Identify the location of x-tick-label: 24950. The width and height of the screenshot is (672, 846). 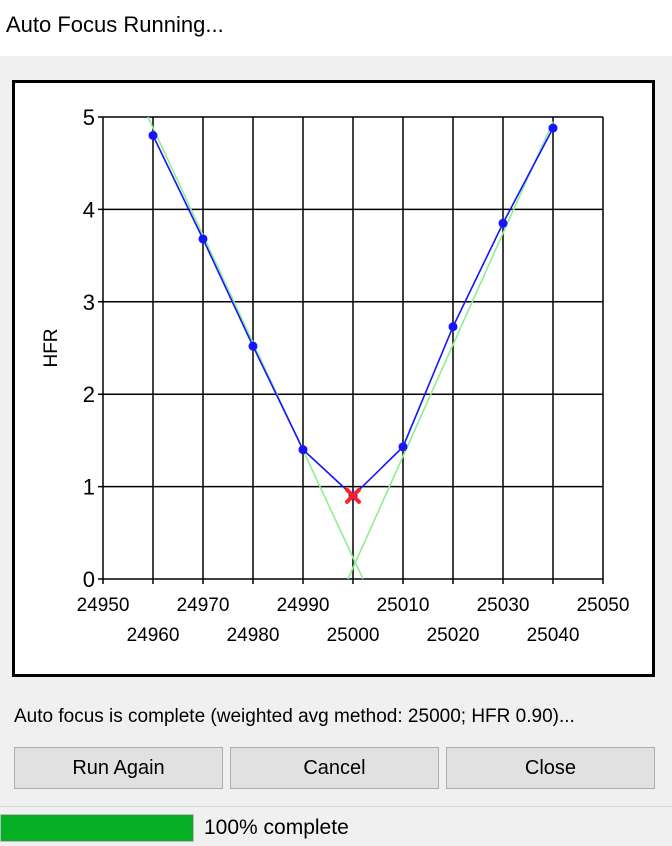
(103, 605).